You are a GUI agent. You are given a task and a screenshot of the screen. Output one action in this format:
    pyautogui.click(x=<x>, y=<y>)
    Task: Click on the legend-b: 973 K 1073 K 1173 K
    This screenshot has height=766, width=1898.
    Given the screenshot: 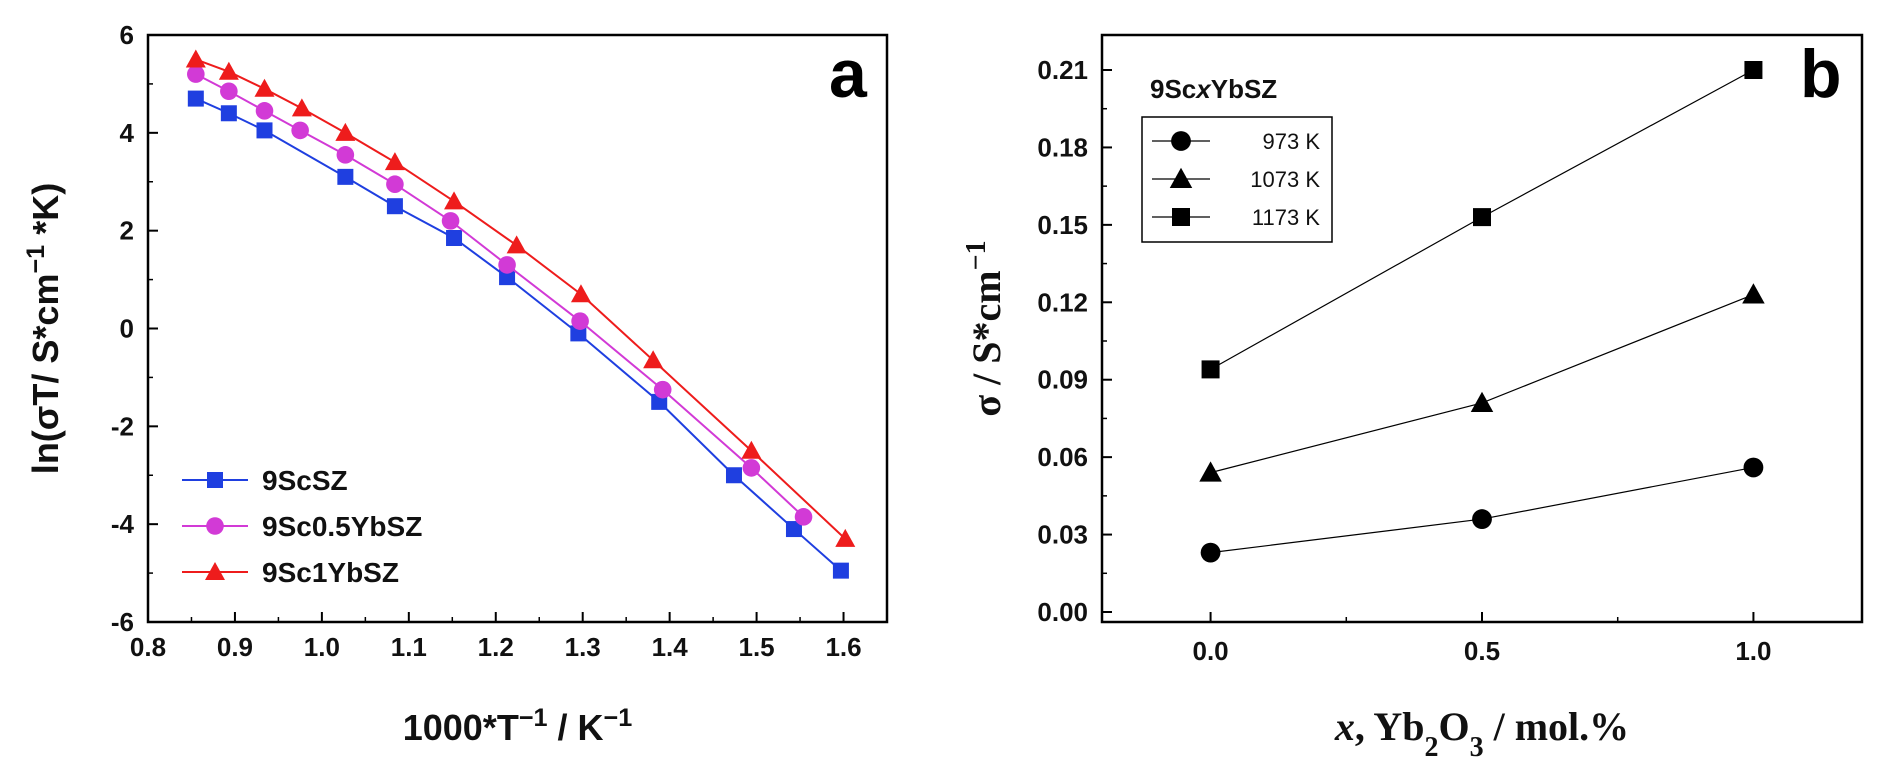 What is the action you would take?
    pyautogui.click(x=1237, y=179)
    